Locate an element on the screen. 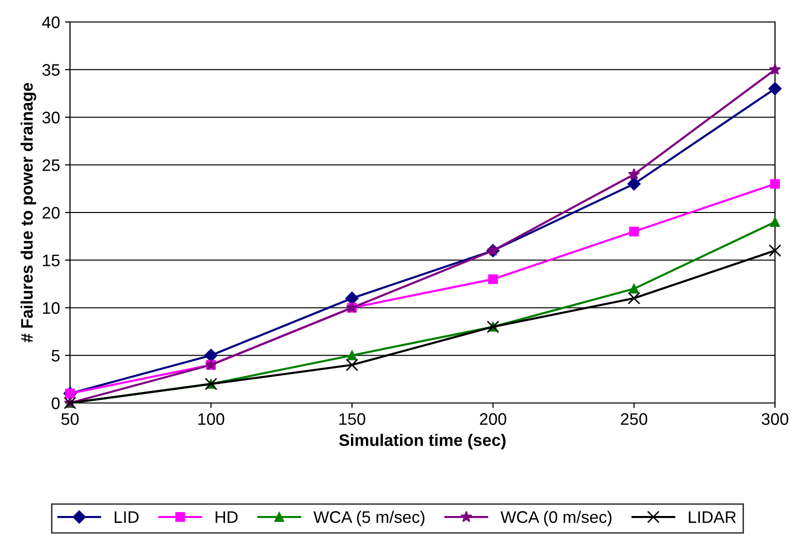  y-tick-label: 25 is located at coordinates (51, 165).